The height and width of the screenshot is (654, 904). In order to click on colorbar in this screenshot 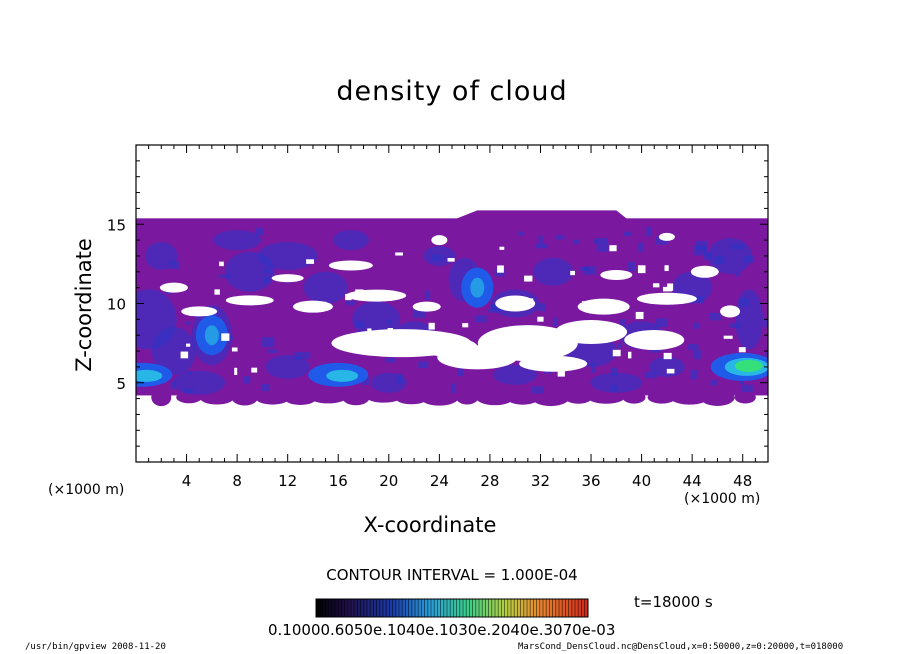, I will do `click(452, 608)`.